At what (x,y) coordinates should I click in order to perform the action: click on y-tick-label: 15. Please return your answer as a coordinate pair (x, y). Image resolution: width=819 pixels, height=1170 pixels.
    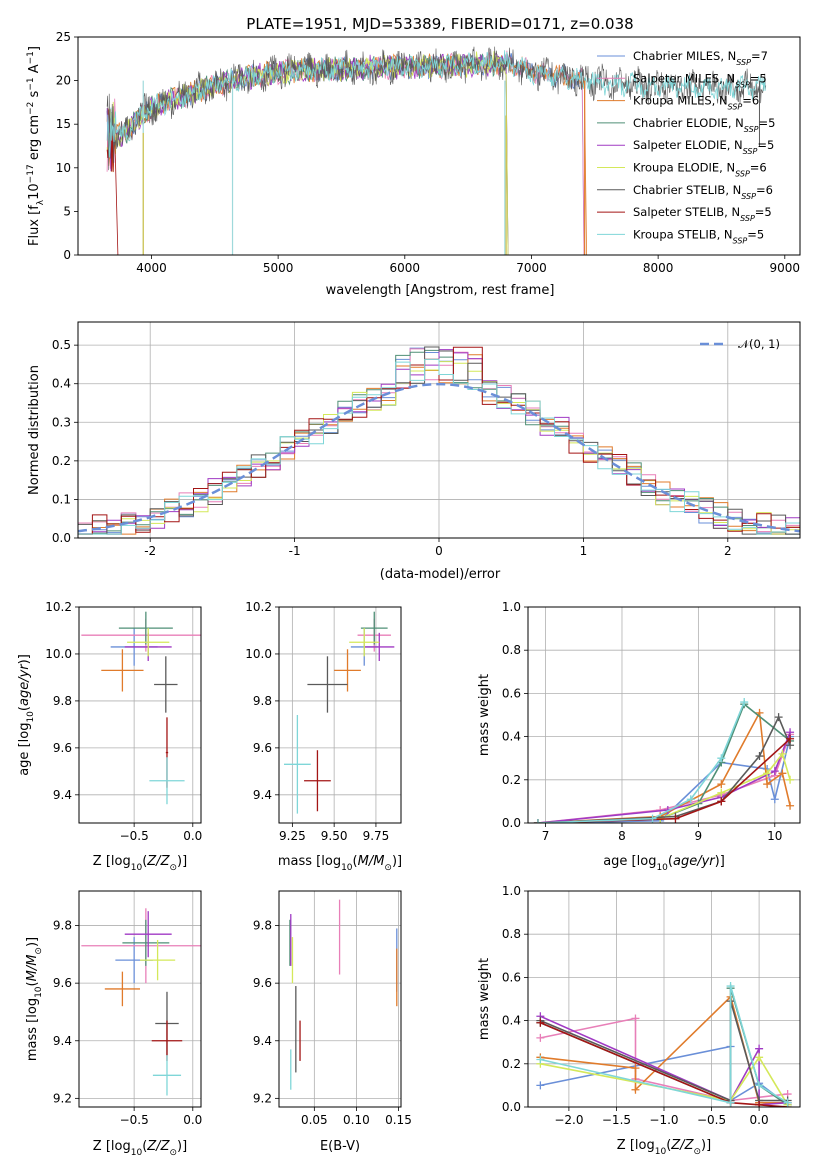
    Looking at the image, I should click on (63, 124).